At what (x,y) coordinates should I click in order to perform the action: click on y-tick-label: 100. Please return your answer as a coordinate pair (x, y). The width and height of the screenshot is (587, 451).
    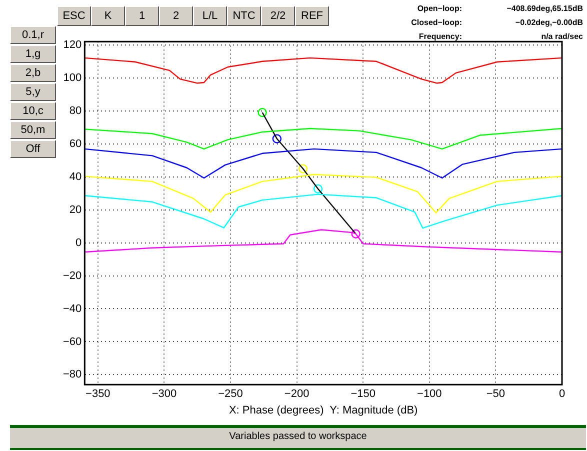
    Looking at the image, I should click on (72, 78).